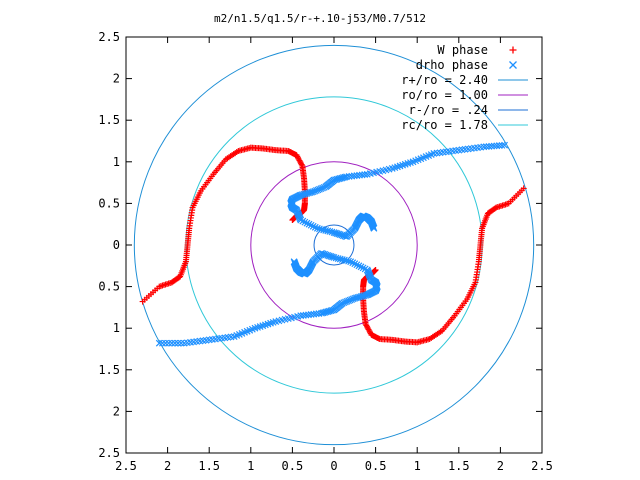  What do you see at coordinates (444, 95) in the screenshot?
I see `legend-label: ro/ro = 1.00` at bounding box center [444, 95].